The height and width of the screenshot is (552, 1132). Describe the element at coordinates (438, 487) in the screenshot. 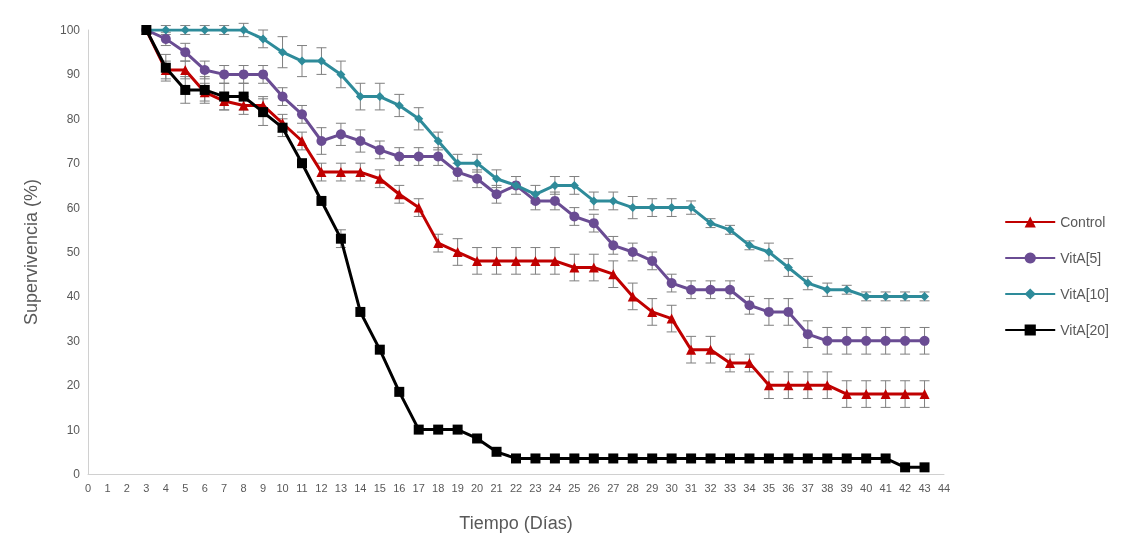

I see `x-tick-label: 18` at that location.